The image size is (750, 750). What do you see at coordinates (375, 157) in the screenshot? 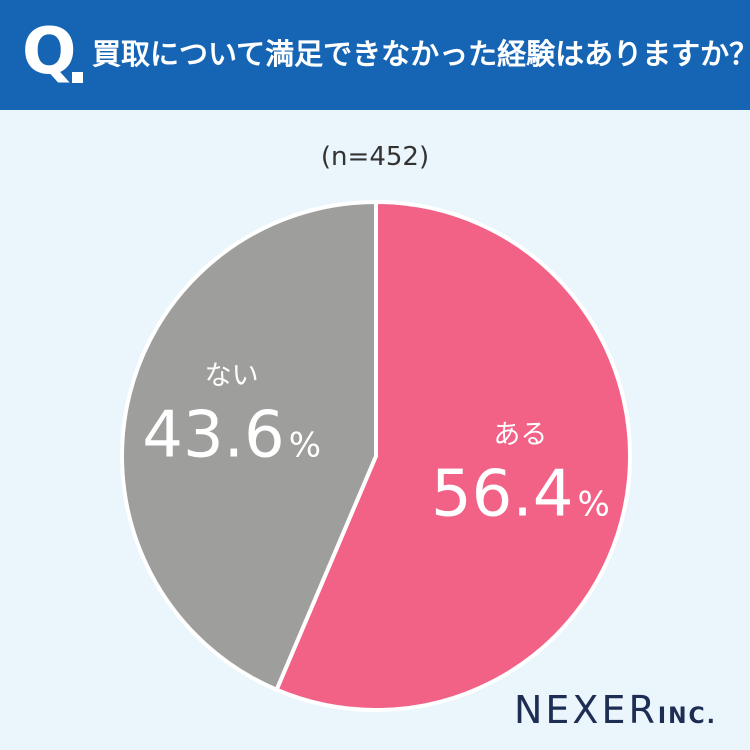
I see `sample-size: (n=452)` at bounding box center [375, 157].